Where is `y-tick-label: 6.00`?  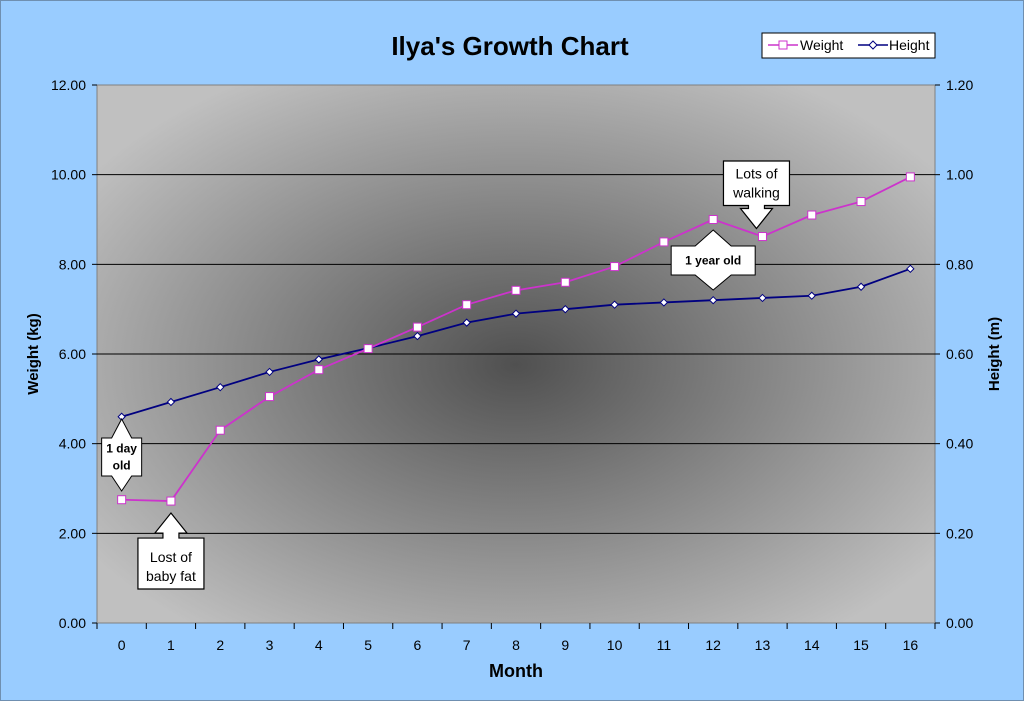
y-tick-label: 6.00 is located at coordinates (72, 354).